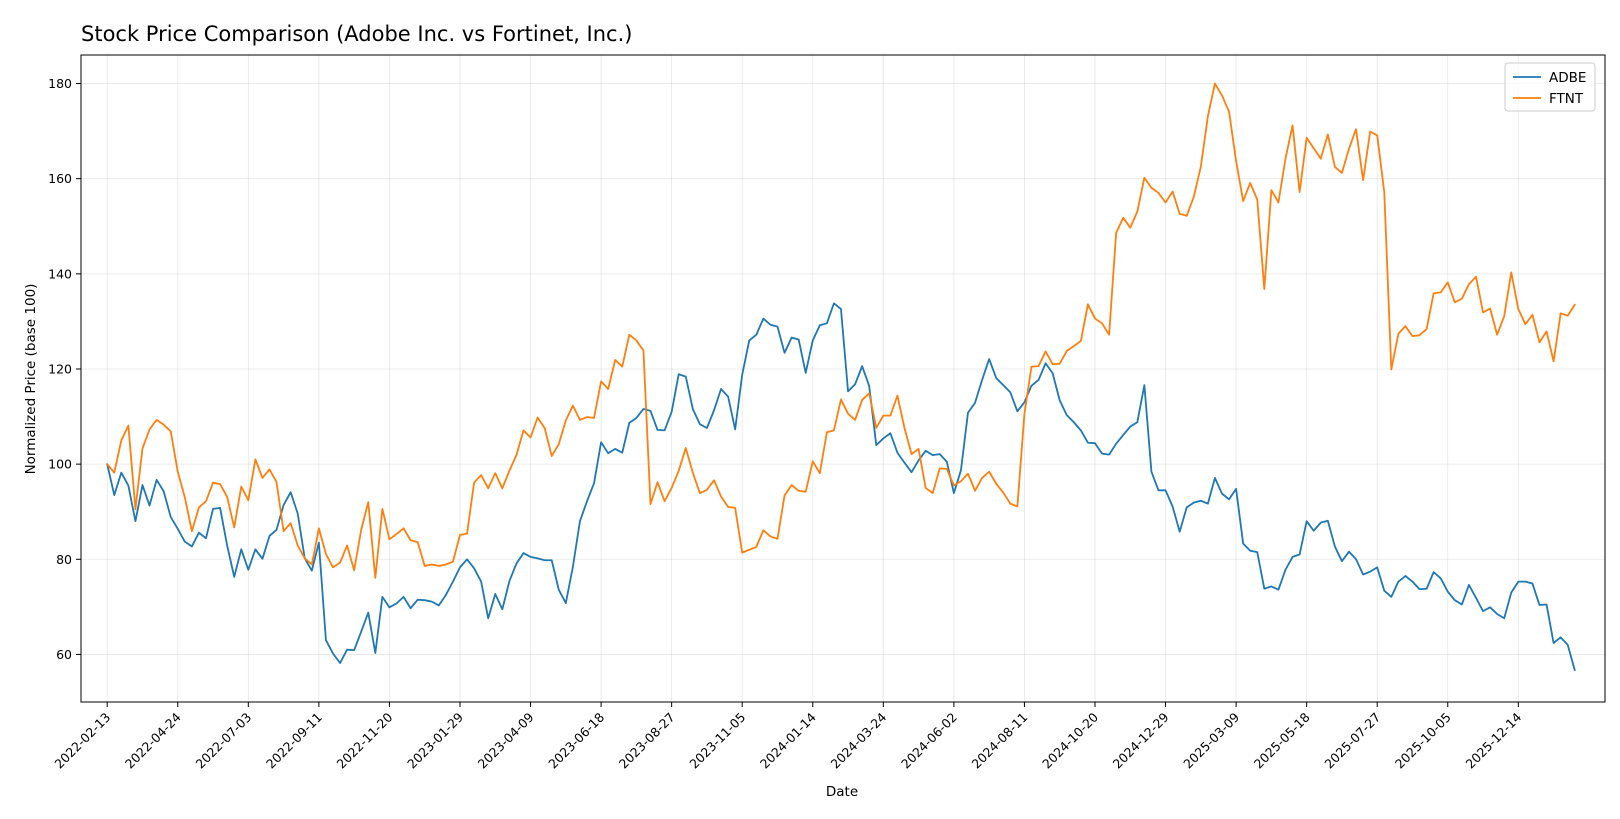 The image size is (1620, 819). Describe the element at coordinates (647, 741) in the screenshot. I see `x-tick-label: 2023-08-27` at that location.